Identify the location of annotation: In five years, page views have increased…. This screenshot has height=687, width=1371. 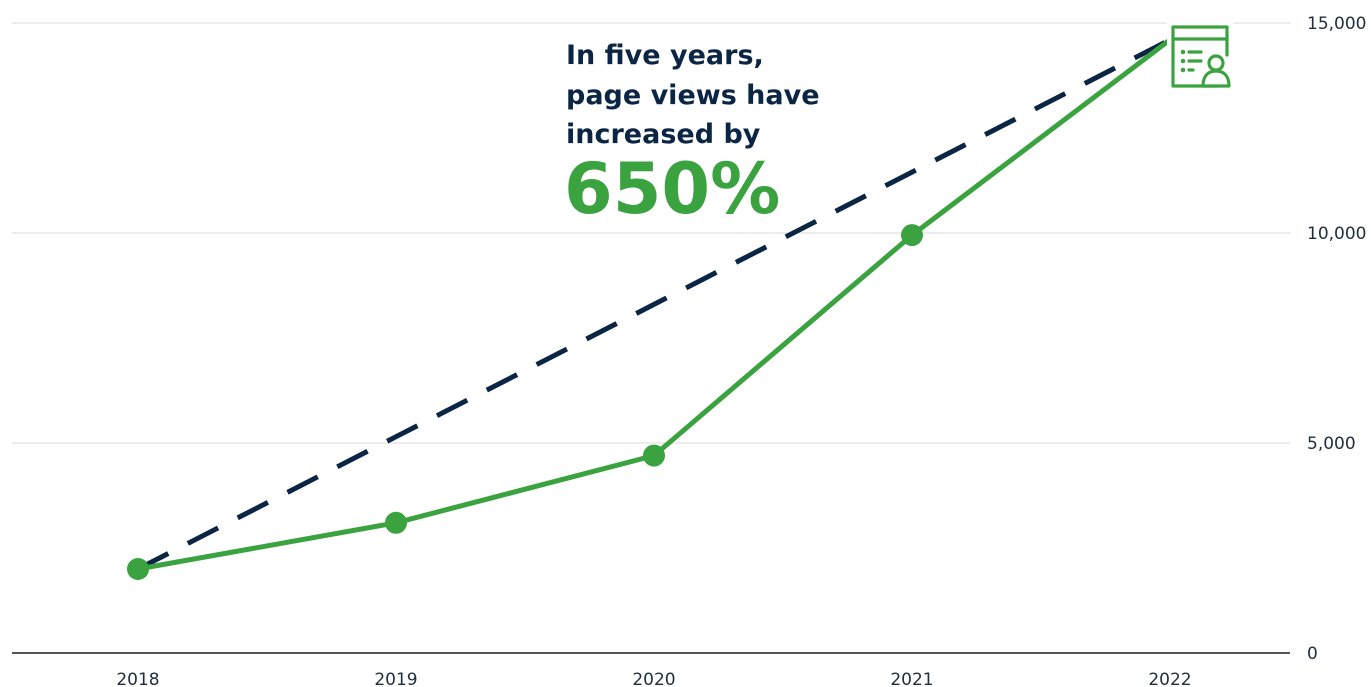
(692, 135).